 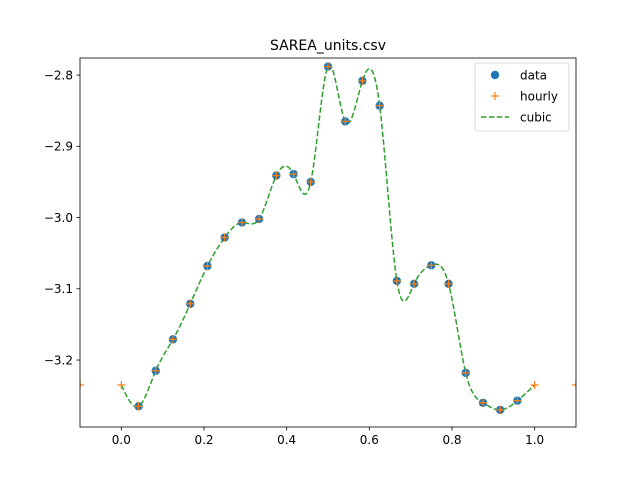 I want to click on x-tick-label: 0.6, so click(x=369, y=440).